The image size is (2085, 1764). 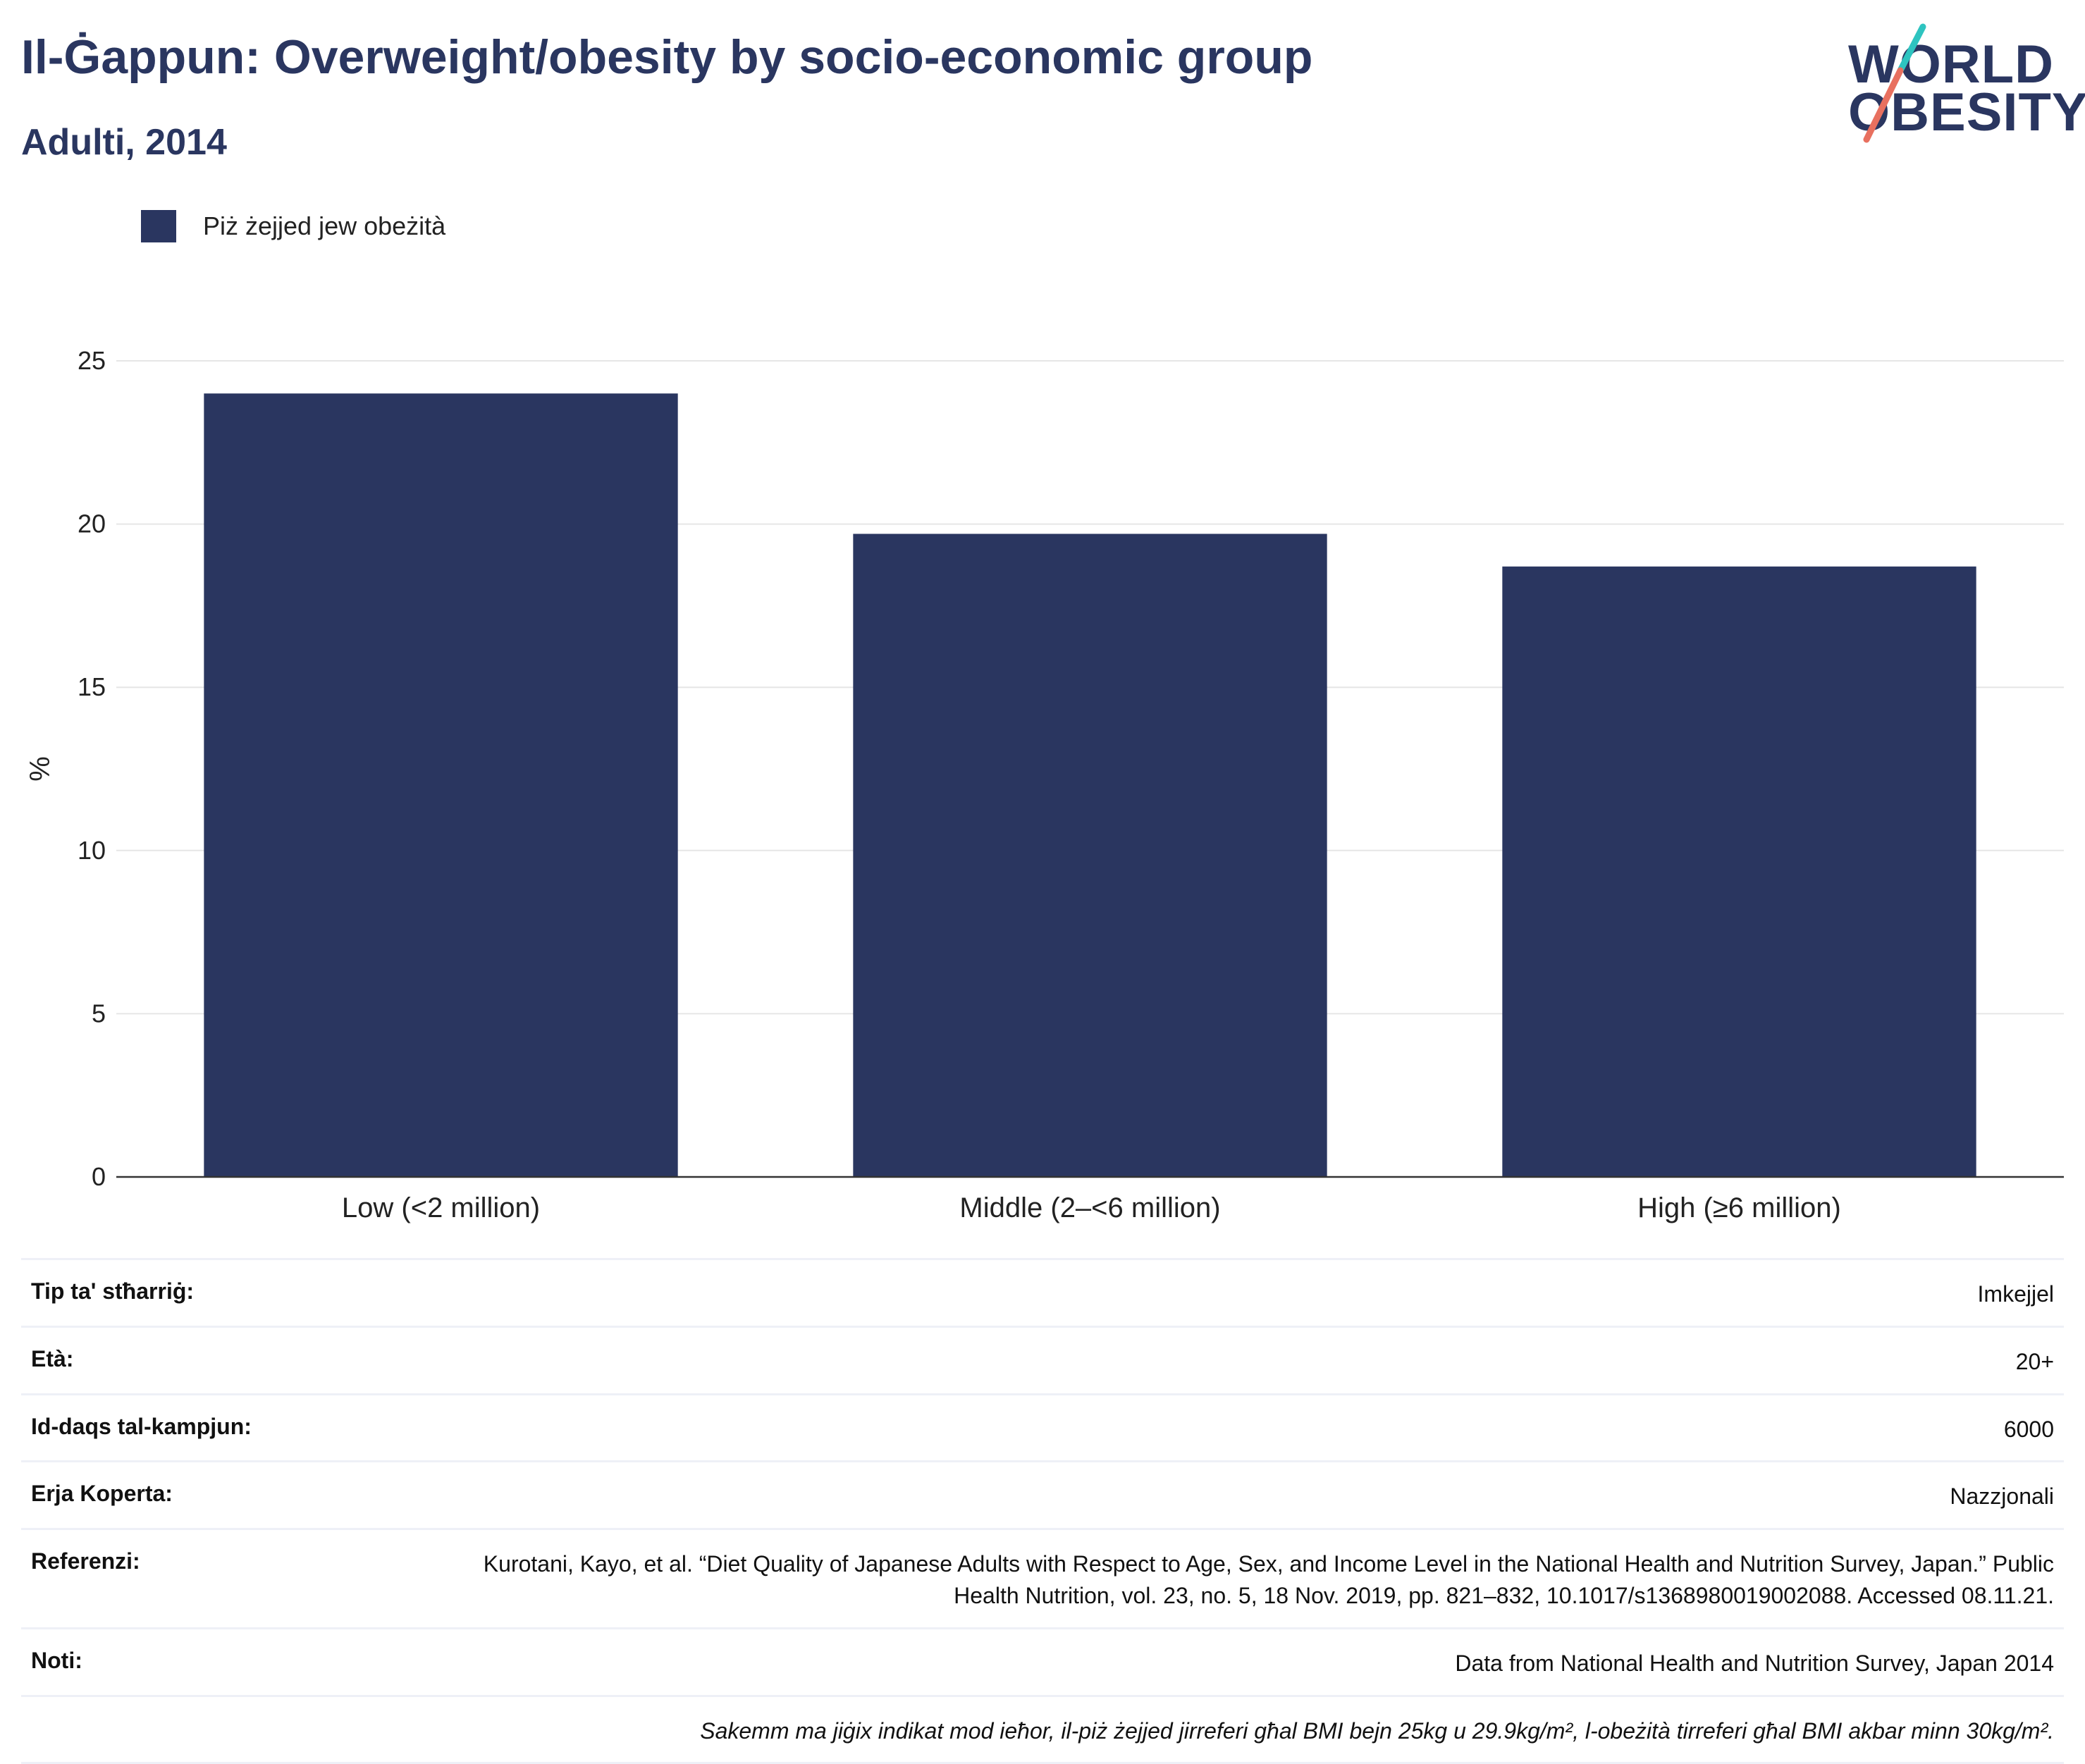 What do you see at coordinates (1739, 1207) in the screenshot?
I see `x-tick-label: High (≥6 million)` at bounding box center [1739, 1207].